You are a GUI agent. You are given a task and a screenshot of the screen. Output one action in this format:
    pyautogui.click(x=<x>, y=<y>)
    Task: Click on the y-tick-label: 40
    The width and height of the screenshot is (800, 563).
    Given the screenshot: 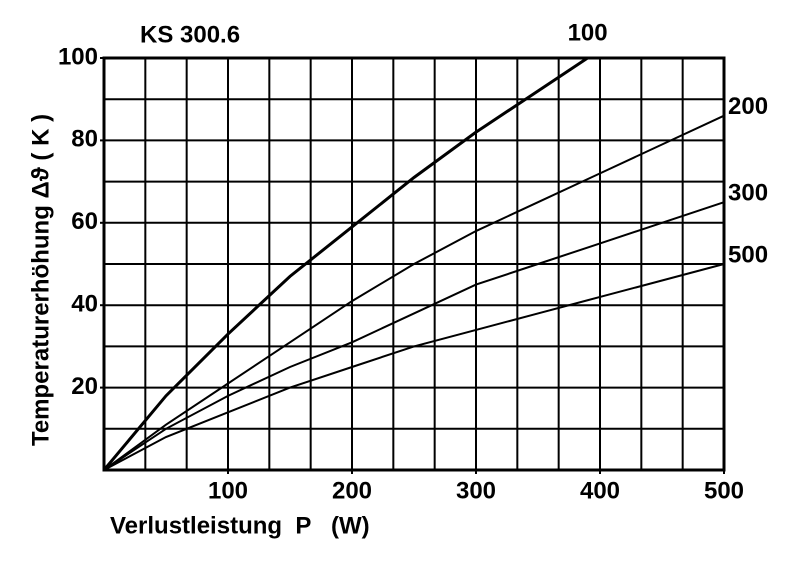 What is the action you would take?
    pyautogui.click(x=84, y=304)
    